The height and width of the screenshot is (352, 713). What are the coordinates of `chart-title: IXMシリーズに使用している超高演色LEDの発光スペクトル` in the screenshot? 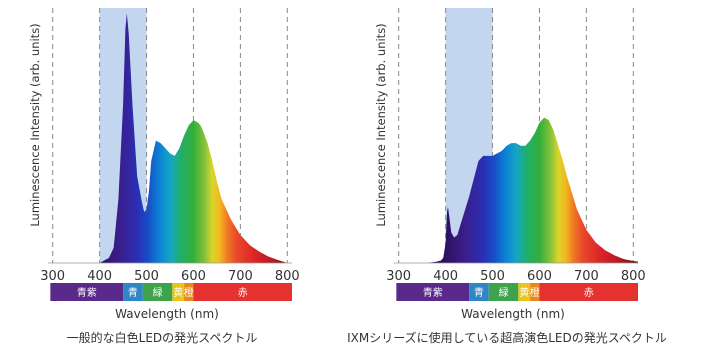 It's located at (507, 337).